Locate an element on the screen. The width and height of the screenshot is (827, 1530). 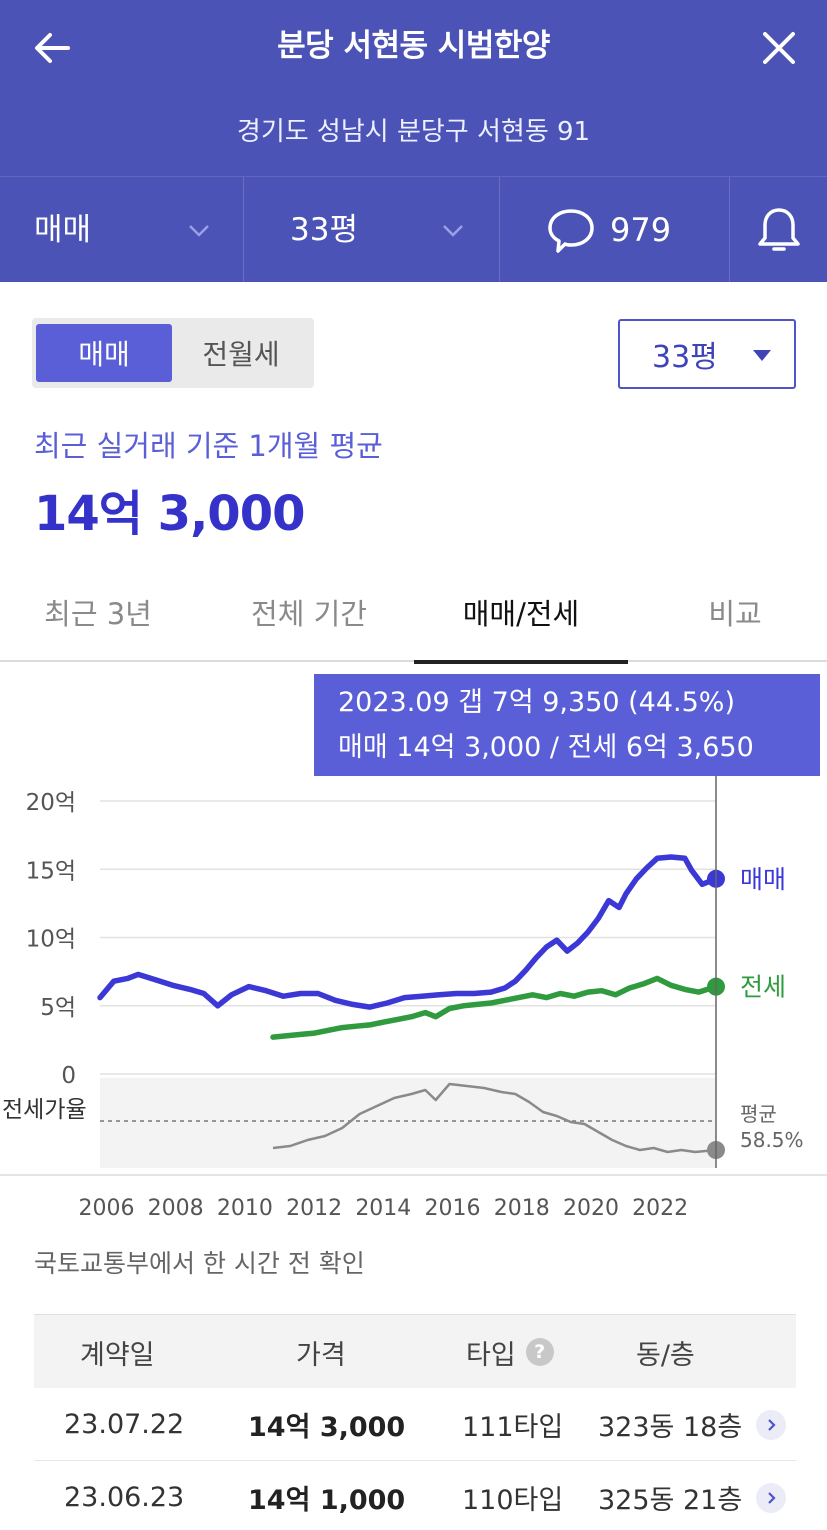
row-unit: 323동 18층 is located at coordinates (670, 1427).